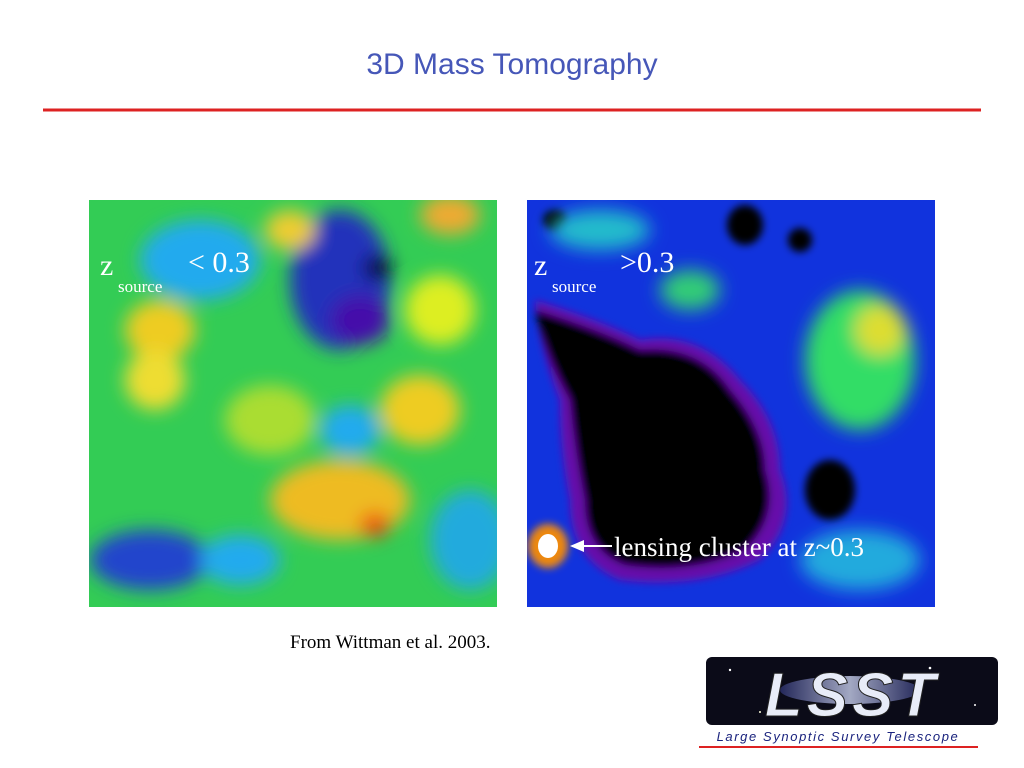 The image size is (1024, 768). I want to click on blob: z source >0.3 lensing cluster at z~0.3, so click(699, 404).